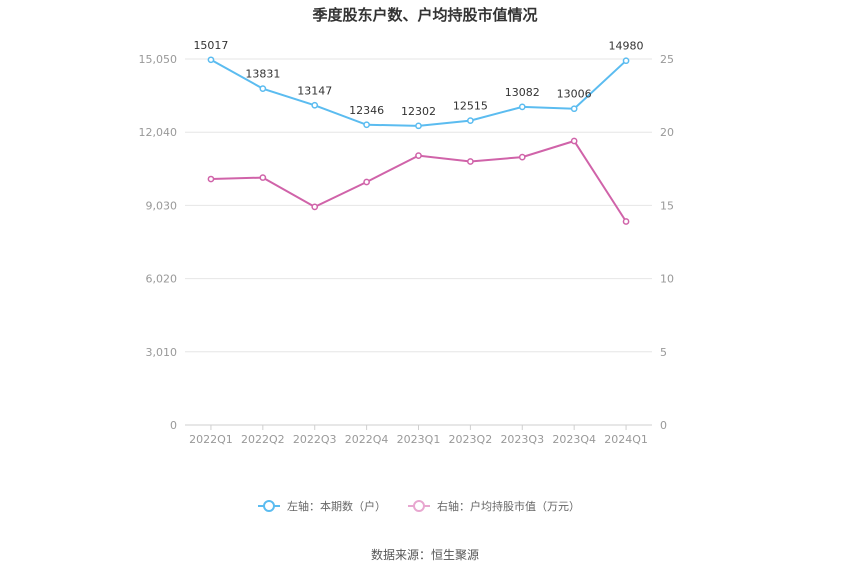  I want to click on data-label: 12515, so click(470, 106).